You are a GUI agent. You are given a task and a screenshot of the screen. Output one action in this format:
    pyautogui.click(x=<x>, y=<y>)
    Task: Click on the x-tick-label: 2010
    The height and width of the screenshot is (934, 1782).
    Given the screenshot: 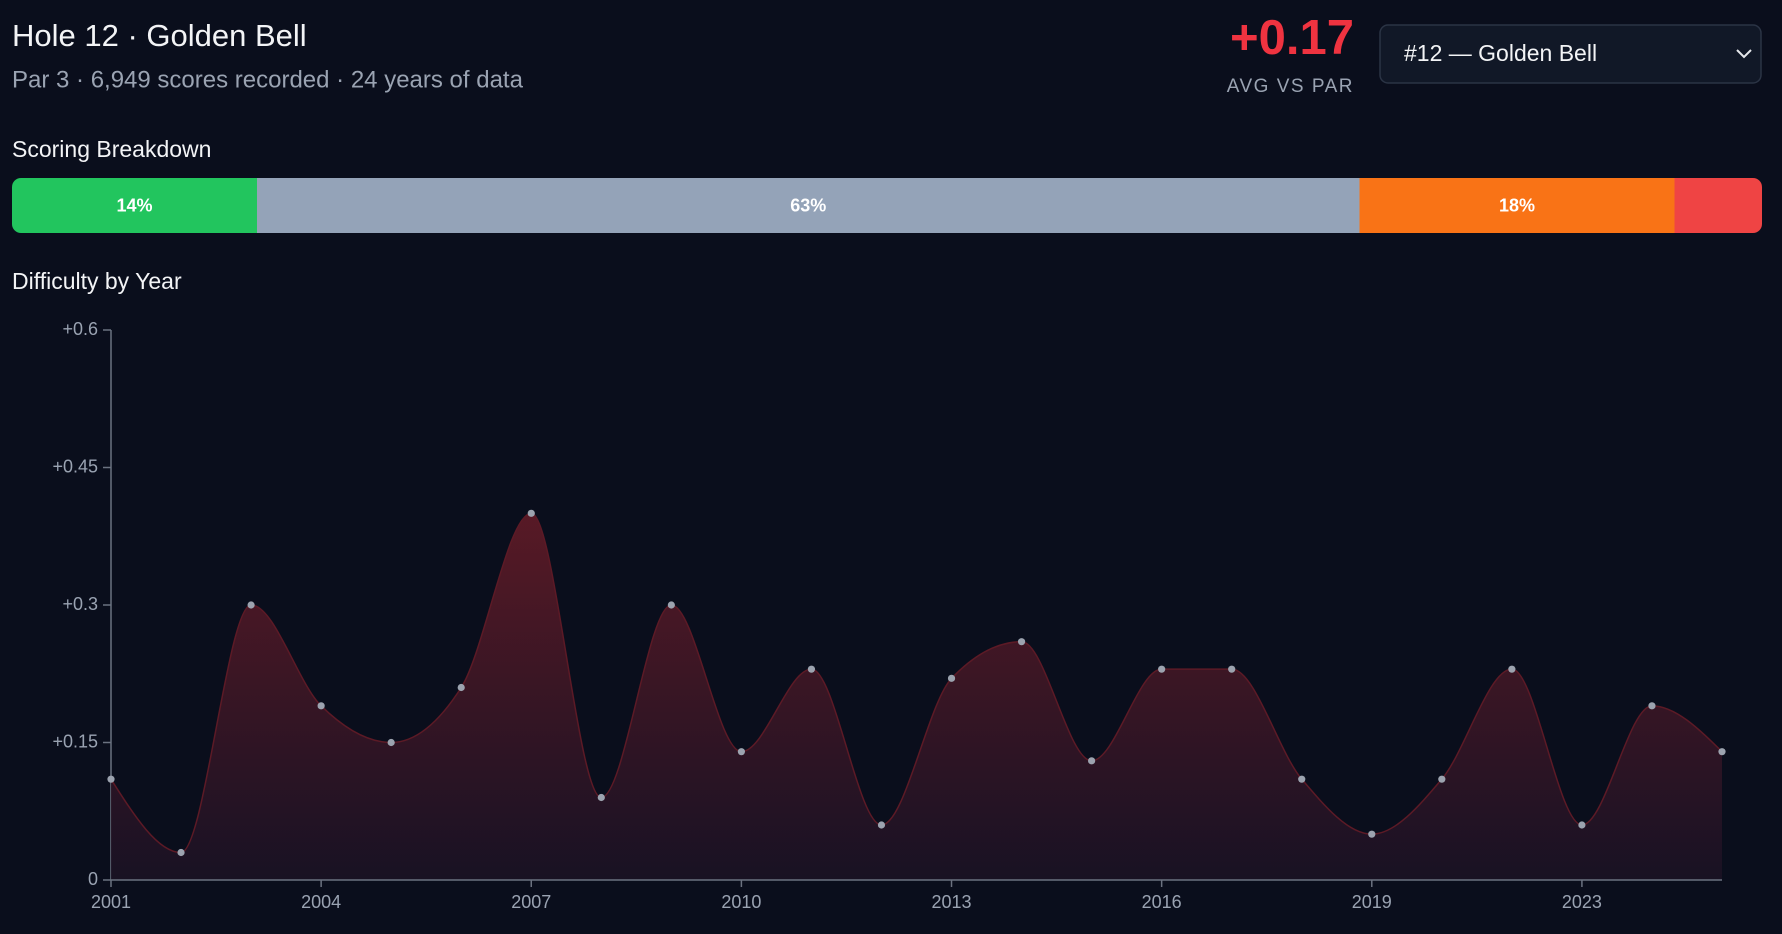 What is the action you would take?
    pyautogui.click(x=741, y=902)
    